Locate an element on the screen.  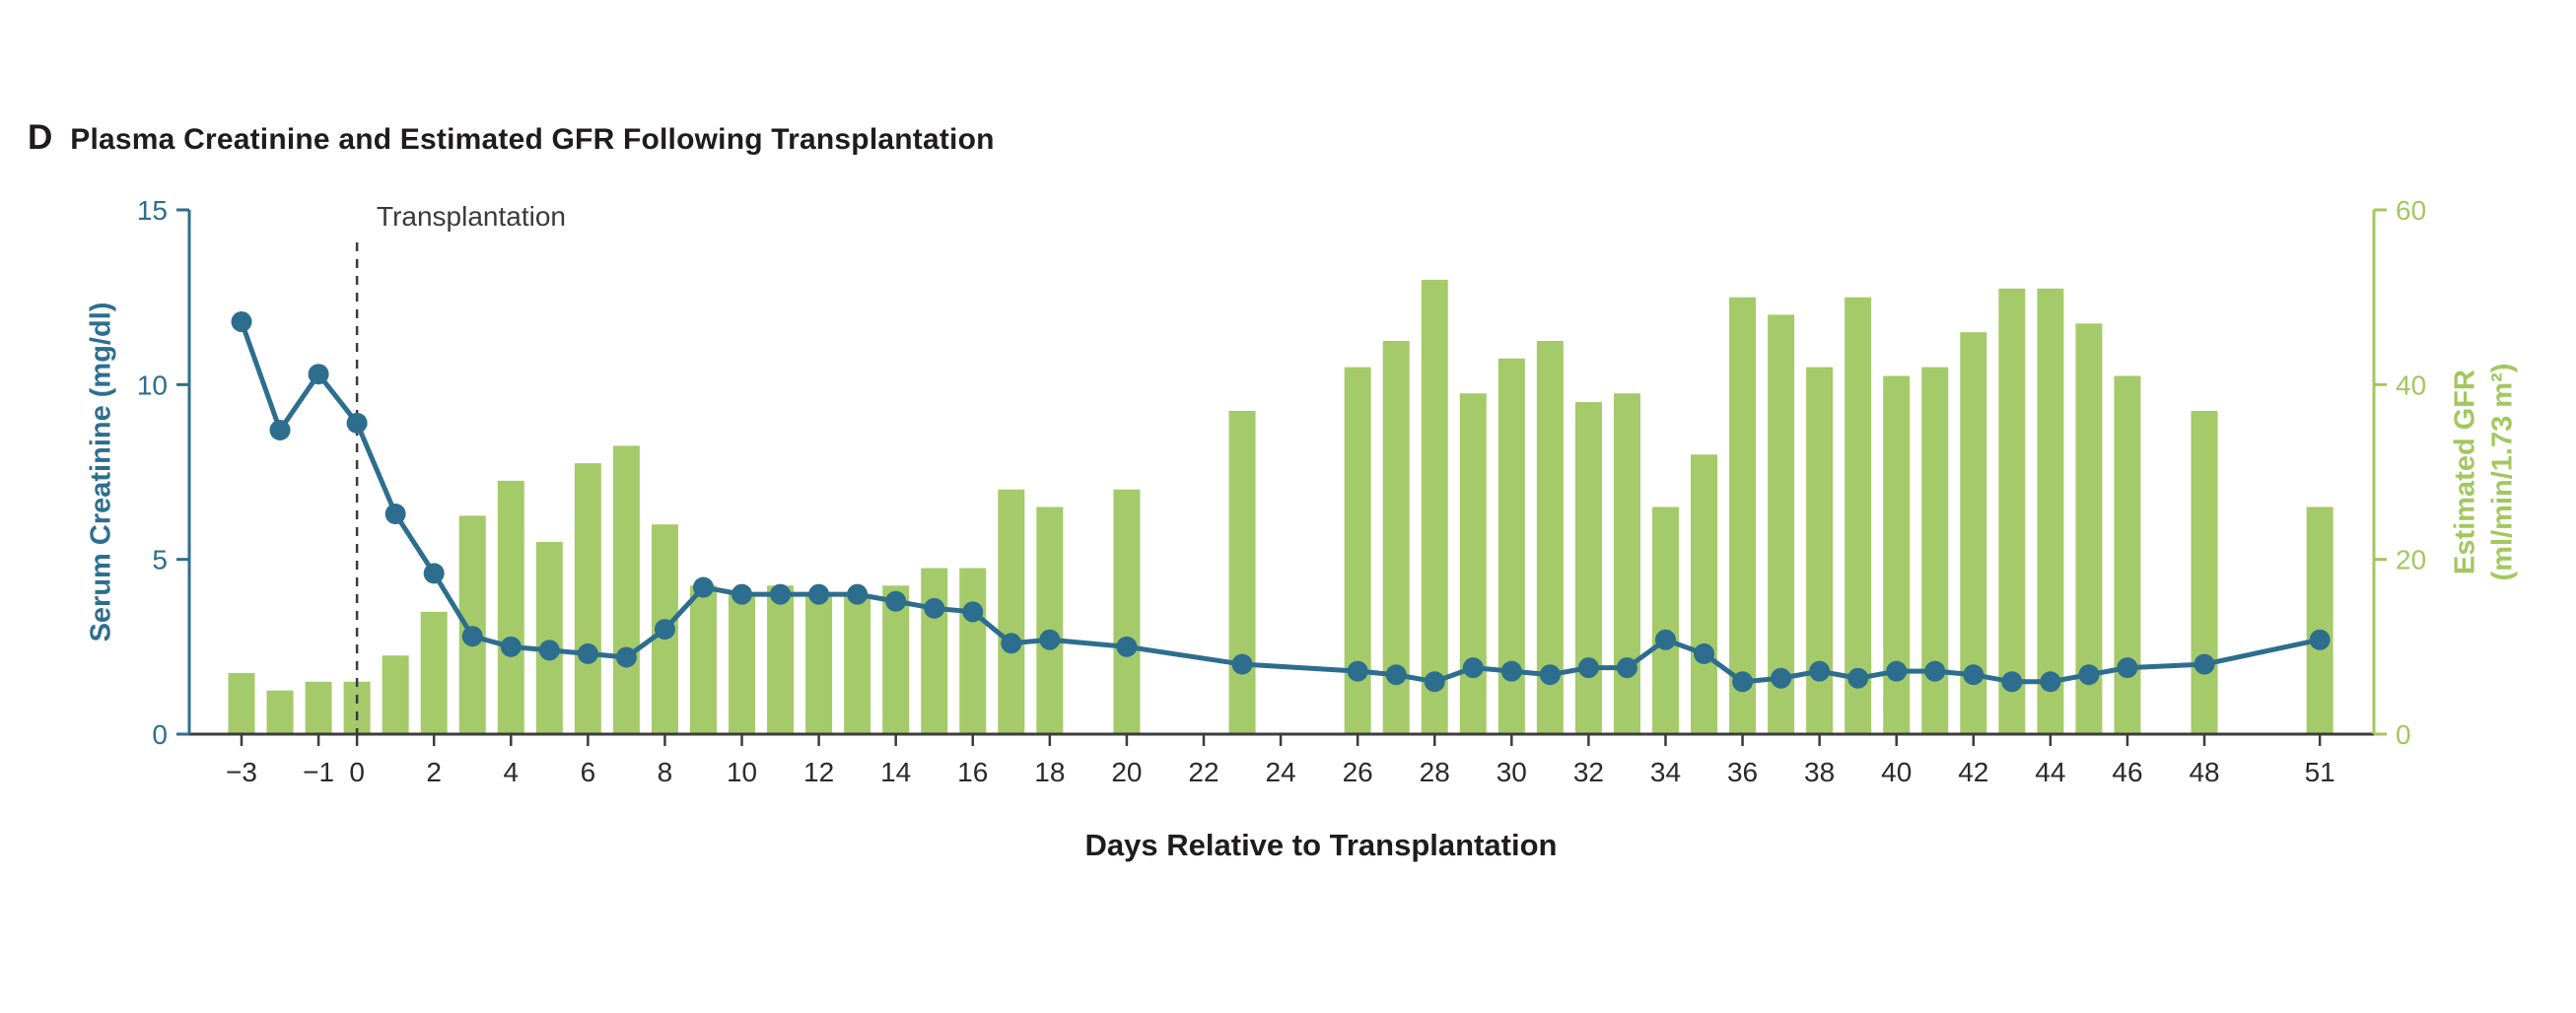
right-axis-tick-label: 0 is located at coordinates (2403, 734).